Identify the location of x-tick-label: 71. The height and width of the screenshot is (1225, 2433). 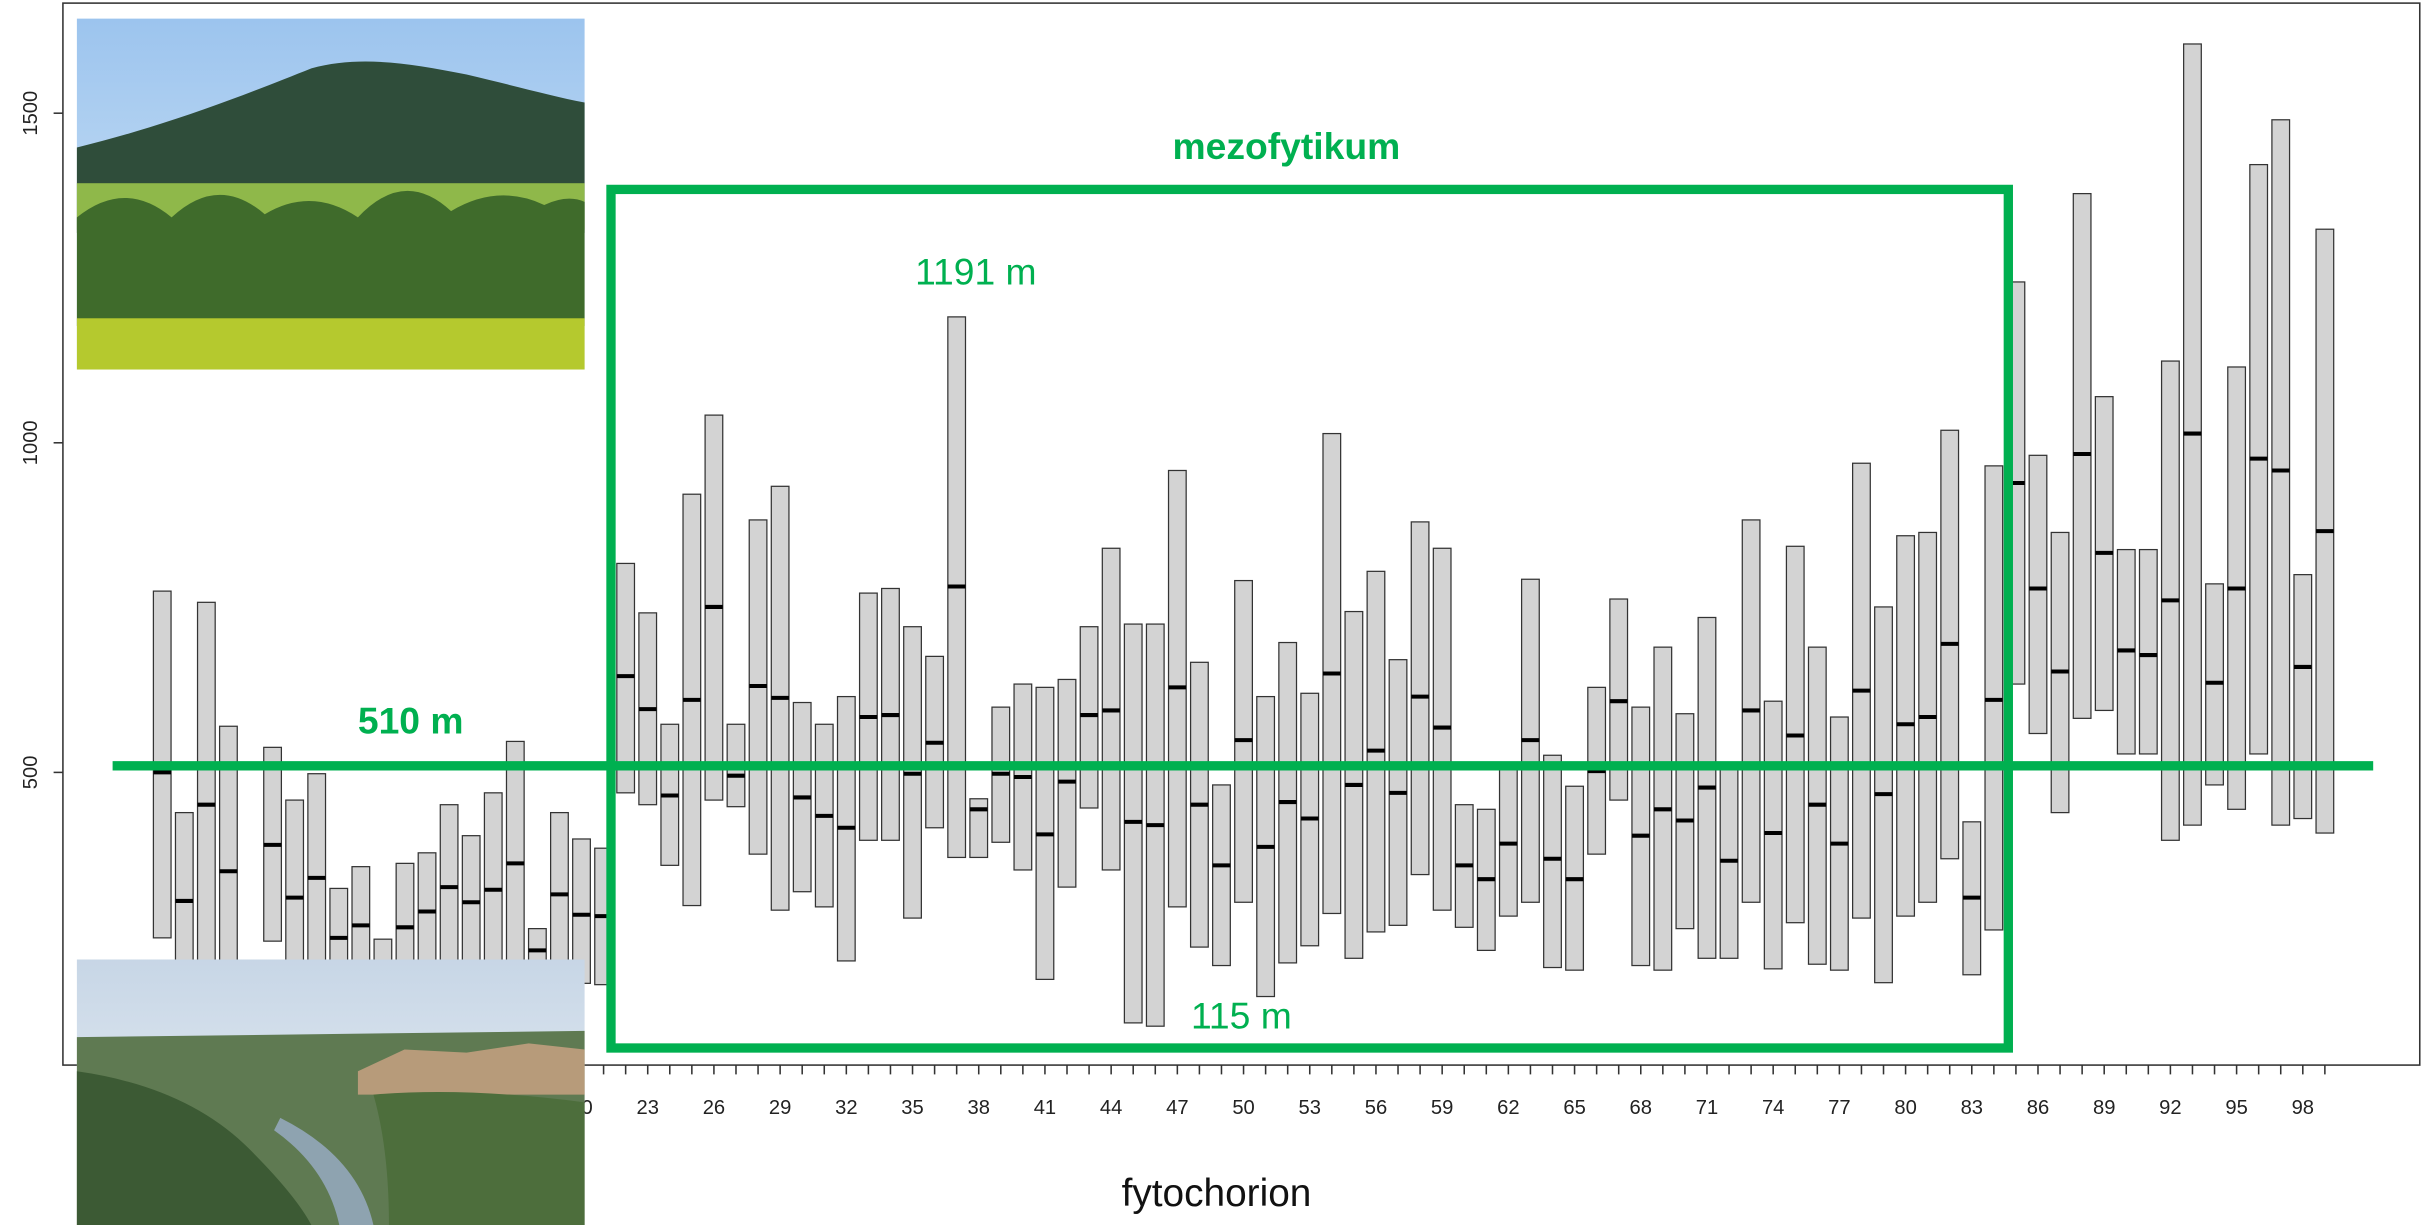
(1707, 1108).